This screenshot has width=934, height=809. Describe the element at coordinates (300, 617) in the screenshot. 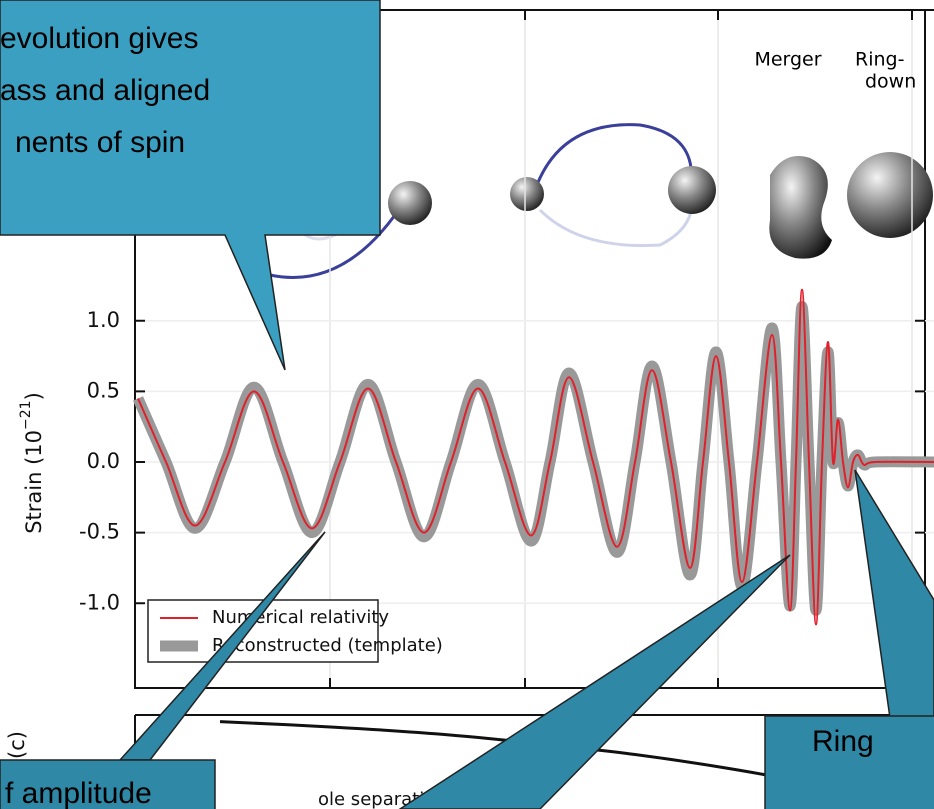

I see `legend-label: Numerical relativity` at that location.